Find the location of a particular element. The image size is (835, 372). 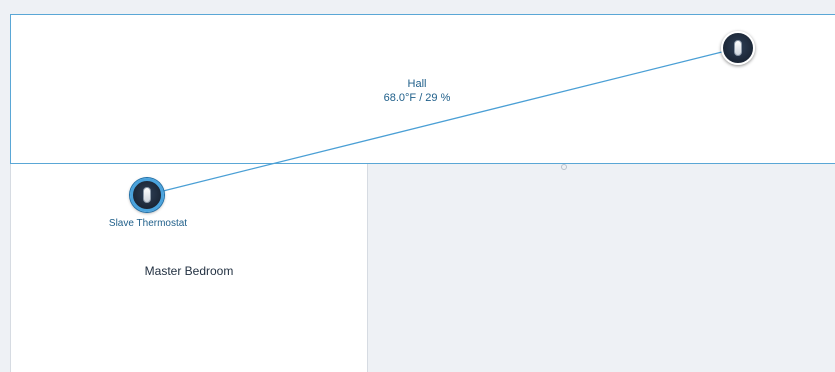

resize-handle is located at coordinates (564, 167).